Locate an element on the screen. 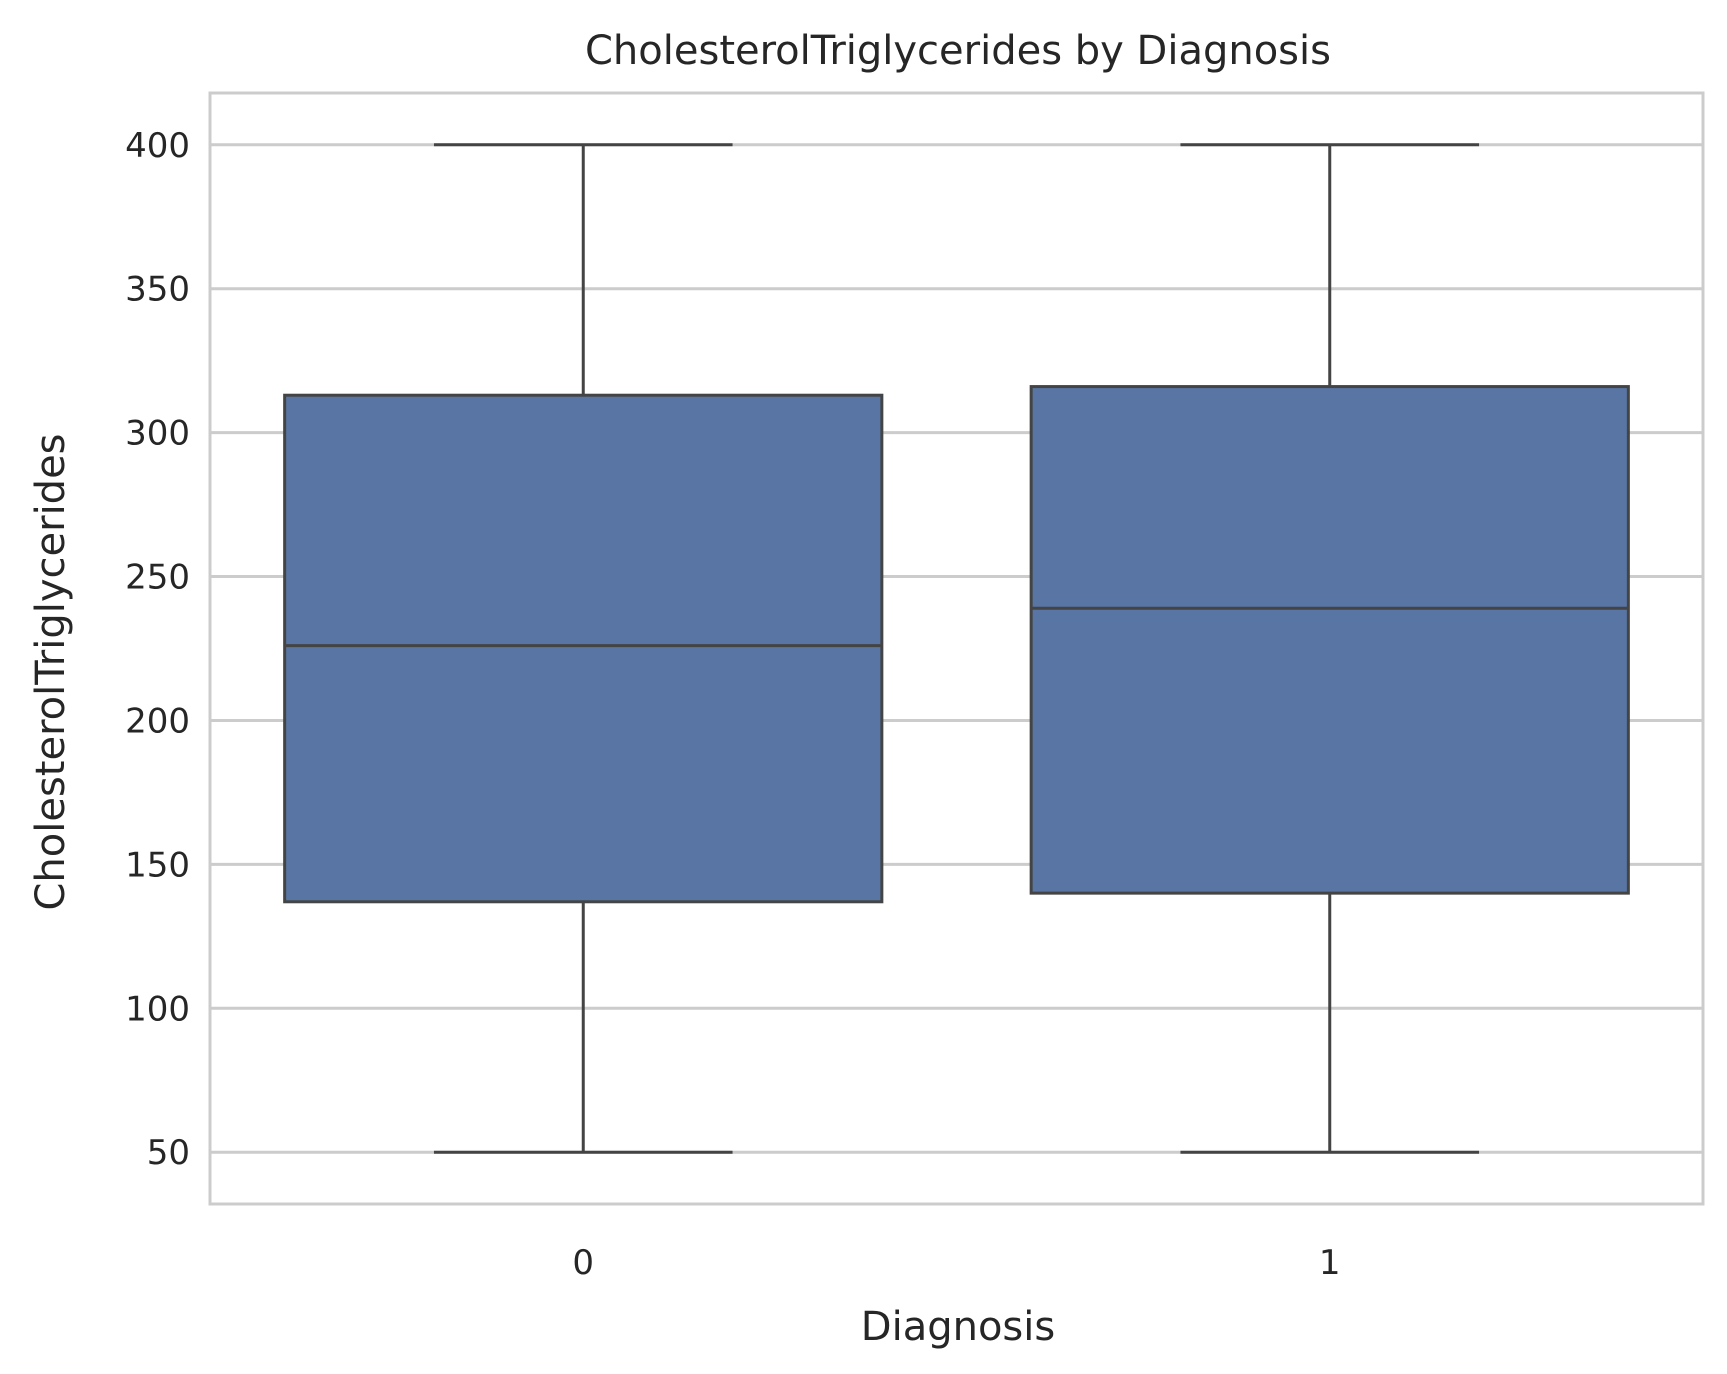  y-tick-label: 50 is located at coordinates (168, 1153).